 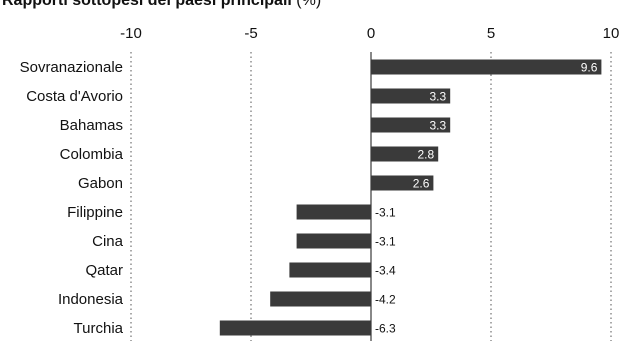 I want to click on x-axis-ticks: -10 -5 0 5 10, so click(x=369, y=33).